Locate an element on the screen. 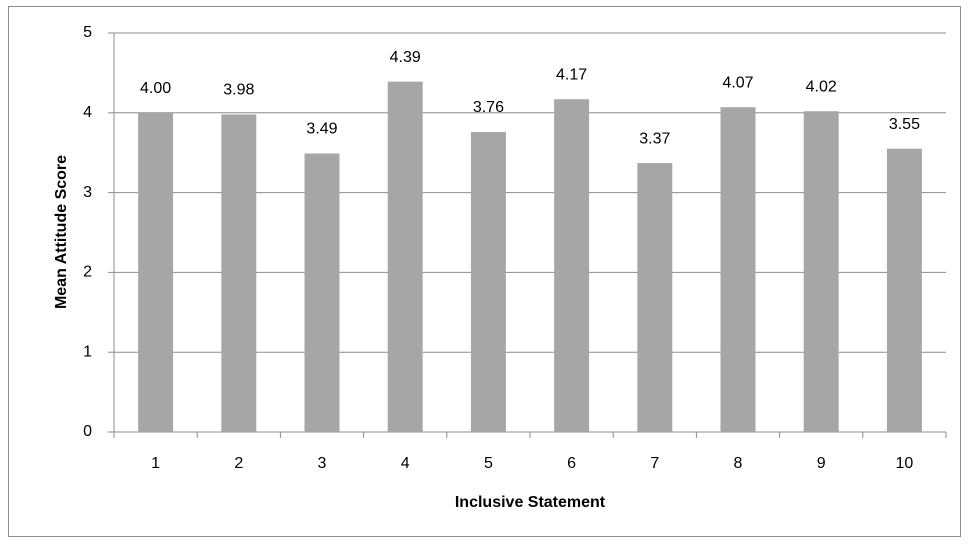 Image resolution: width=969 pixels, height=544 pixels. data-label: 4.17 is located at coordinates (571, 74).